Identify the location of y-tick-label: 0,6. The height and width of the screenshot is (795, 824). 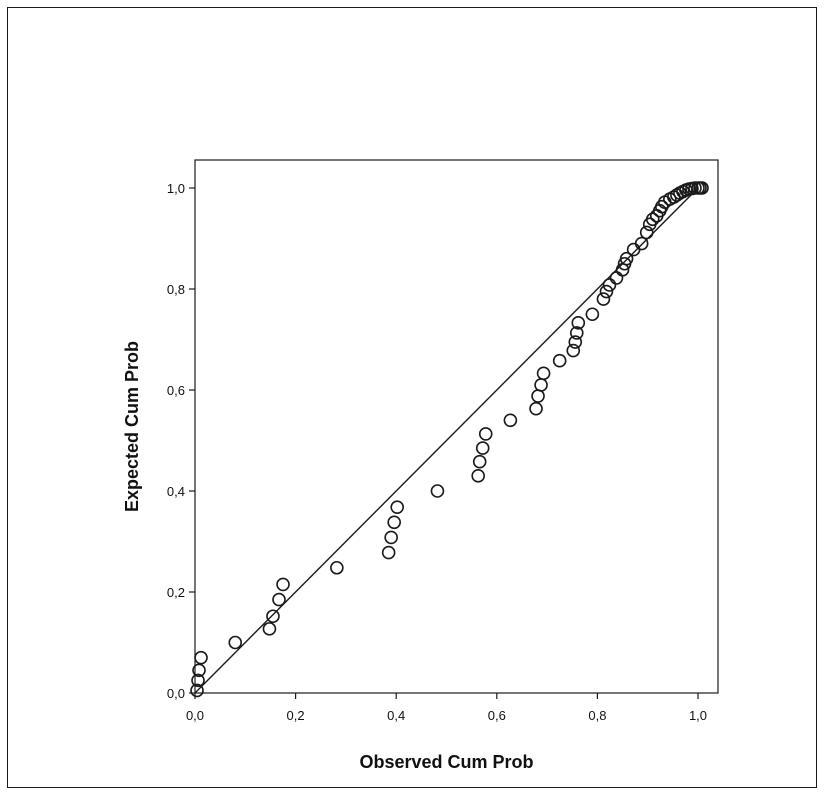
(176, 390).